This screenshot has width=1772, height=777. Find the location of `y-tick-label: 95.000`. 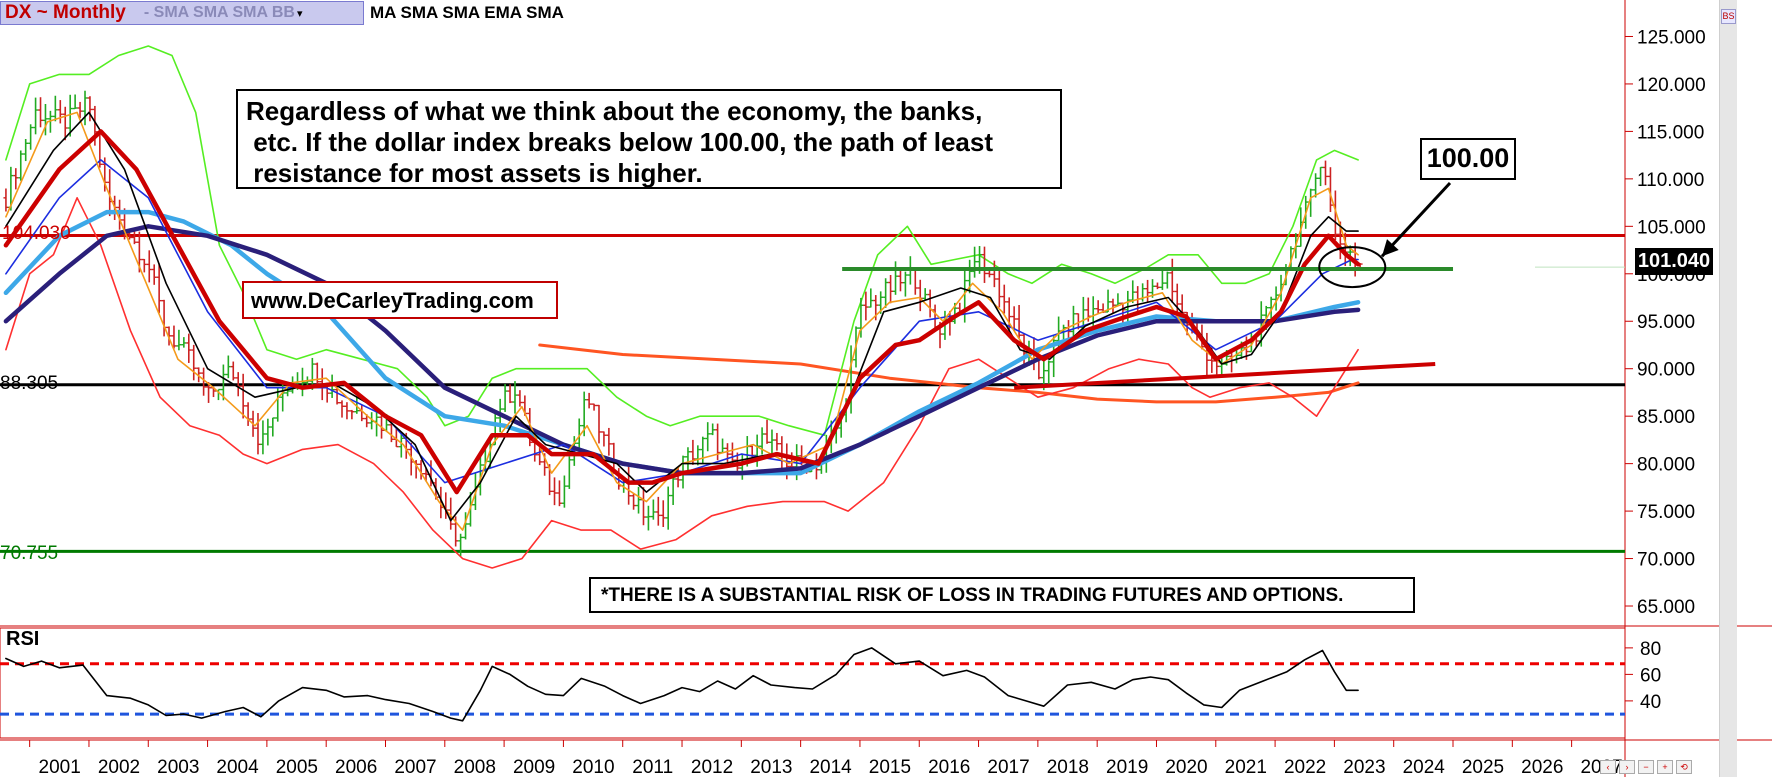

y-tick-label: 95.000 is located at coordinates (1666, 322).